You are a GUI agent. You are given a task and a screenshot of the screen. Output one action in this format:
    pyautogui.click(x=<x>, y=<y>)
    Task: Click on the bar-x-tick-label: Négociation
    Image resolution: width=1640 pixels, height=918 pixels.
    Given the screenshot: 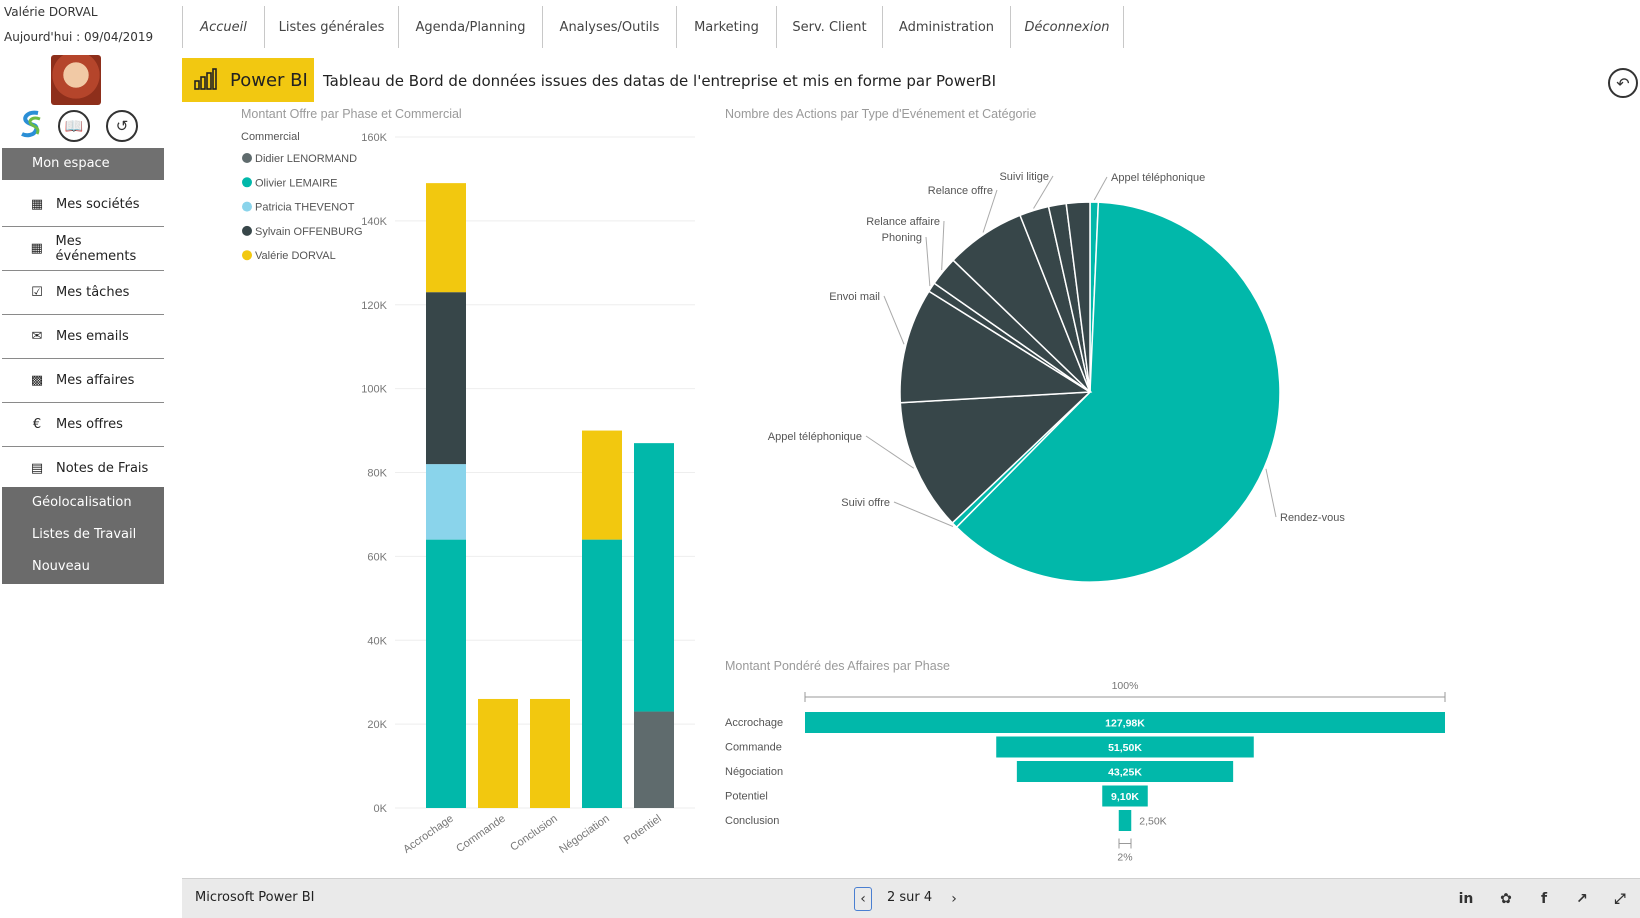 What is the action you would take?
    pyautogui.click(x=584, y=834)
    